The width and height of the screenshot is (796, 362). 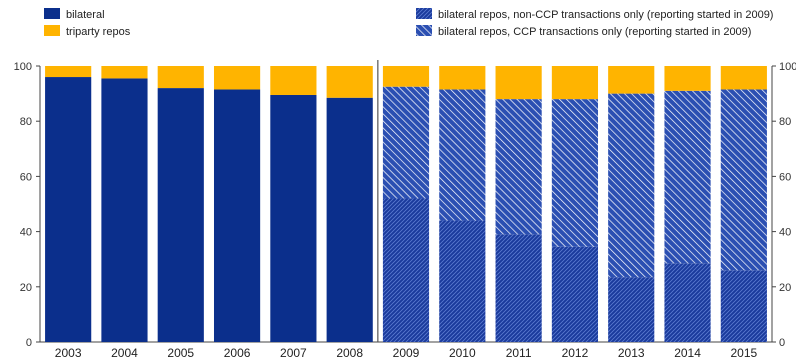 What do you see at coordinates (237, 353) in the screenshot?
I see `x-tick-label-2006: 2006` at bounding box center [237, 353].